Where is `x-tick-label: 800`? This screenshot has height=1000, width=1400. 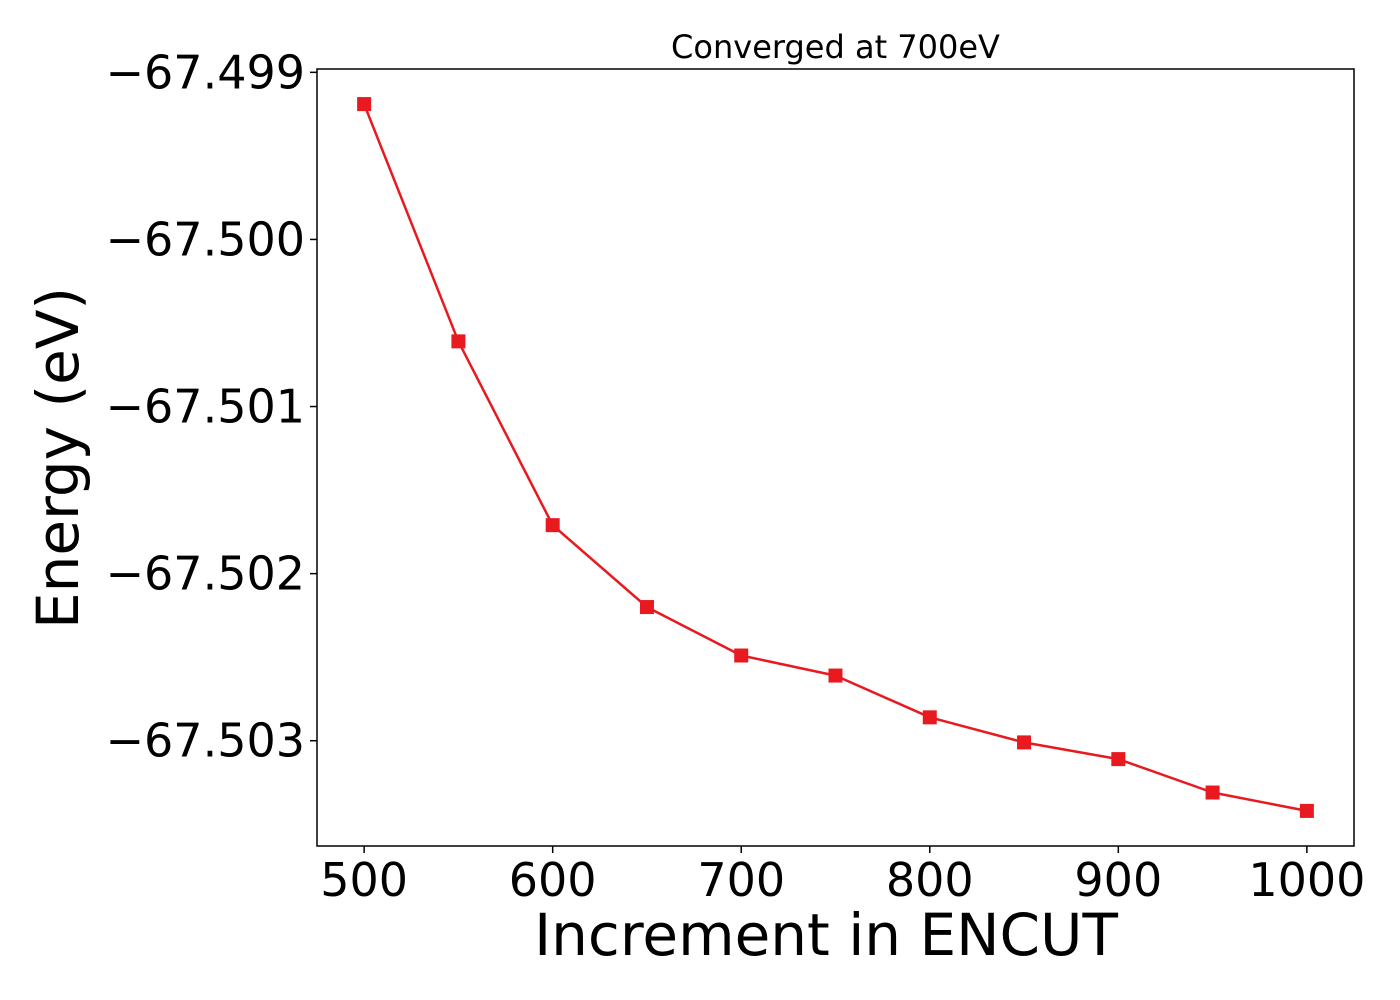 x-tick-label: 800 is located at coordinates (930, 880).